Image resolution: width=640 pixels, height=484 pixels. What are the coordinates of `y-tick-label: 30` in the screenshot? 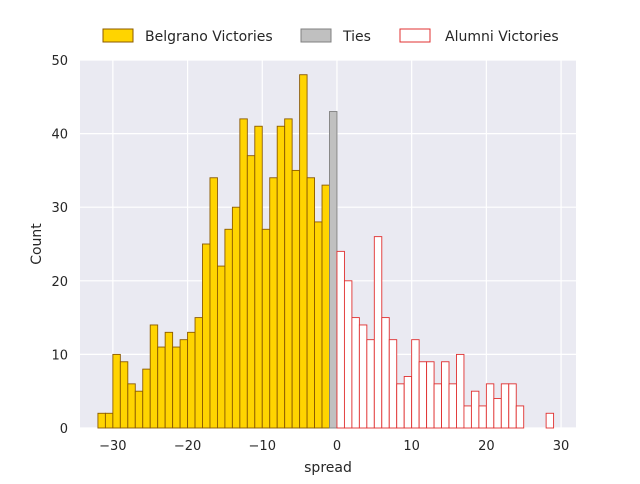 It's located at (59, 208).